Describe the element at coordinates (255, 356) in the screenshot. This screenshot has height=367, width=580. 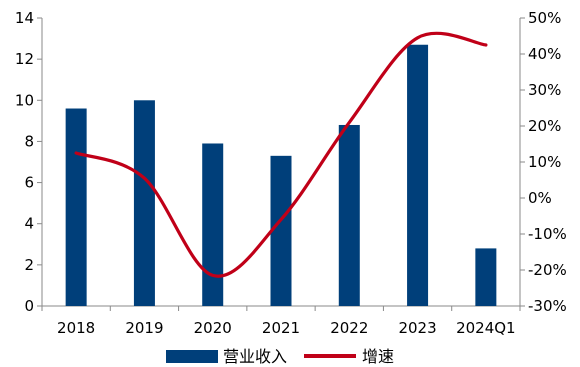
I see `legend-label-bar: 营业收入` at that location.